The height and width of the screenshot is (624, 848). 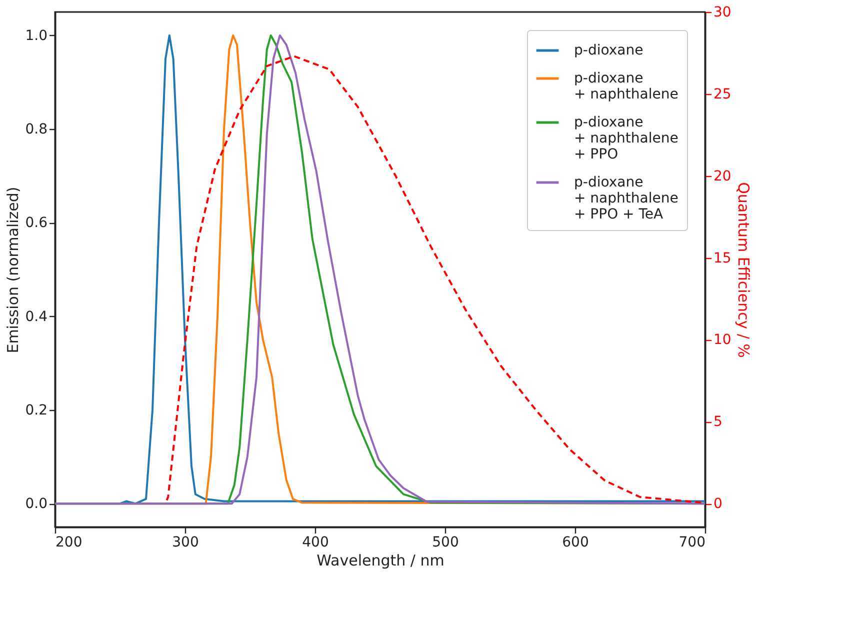 I want to click on y2-tick-label: 0, so click(x=718, y=504).